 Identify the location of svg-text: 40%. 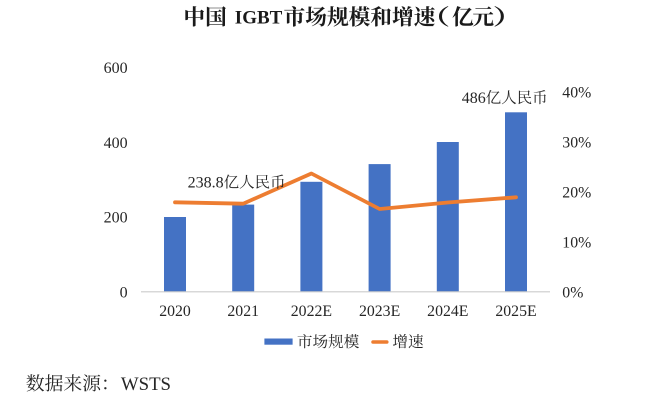
(576, 93).